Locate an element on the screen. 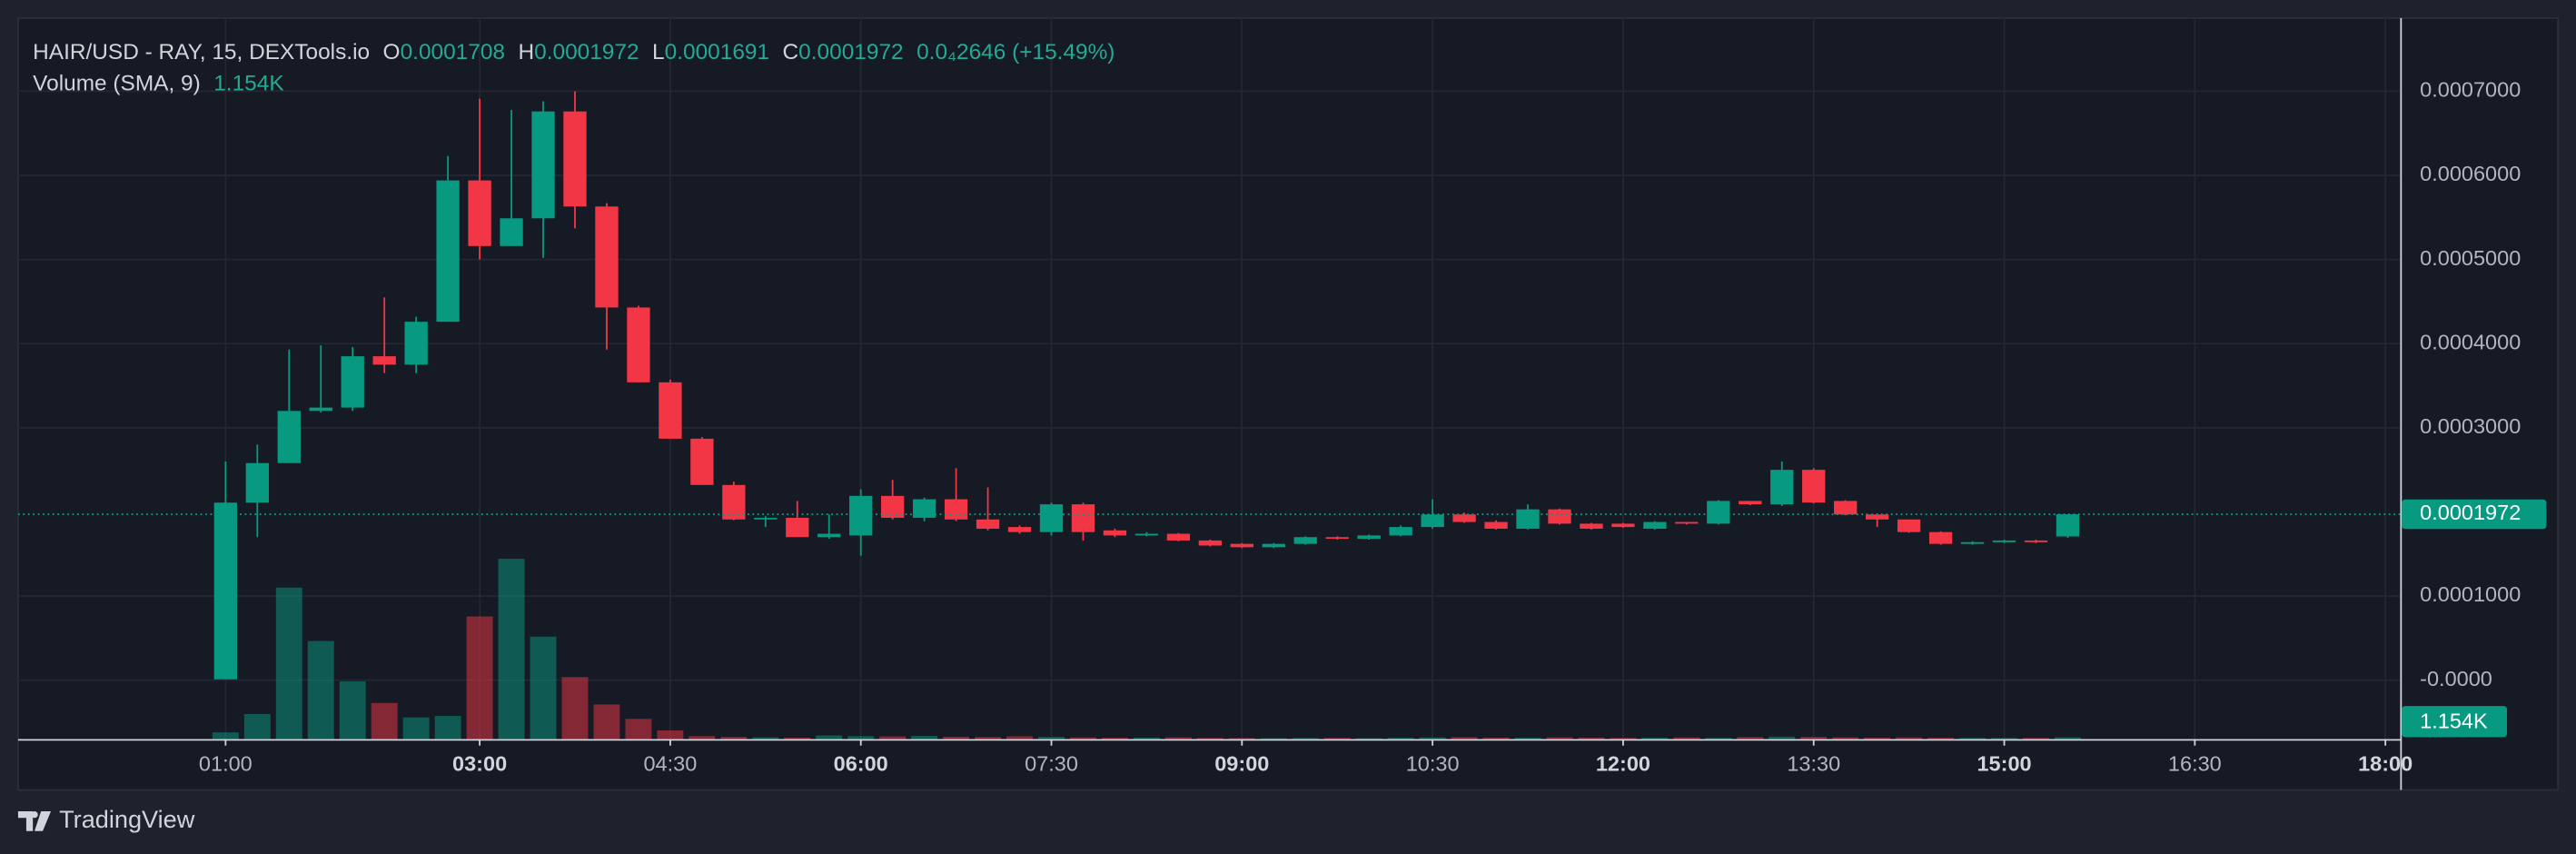 This screenshot has width=2576, height=854. logo-icon is located at coordinates (34, 820).